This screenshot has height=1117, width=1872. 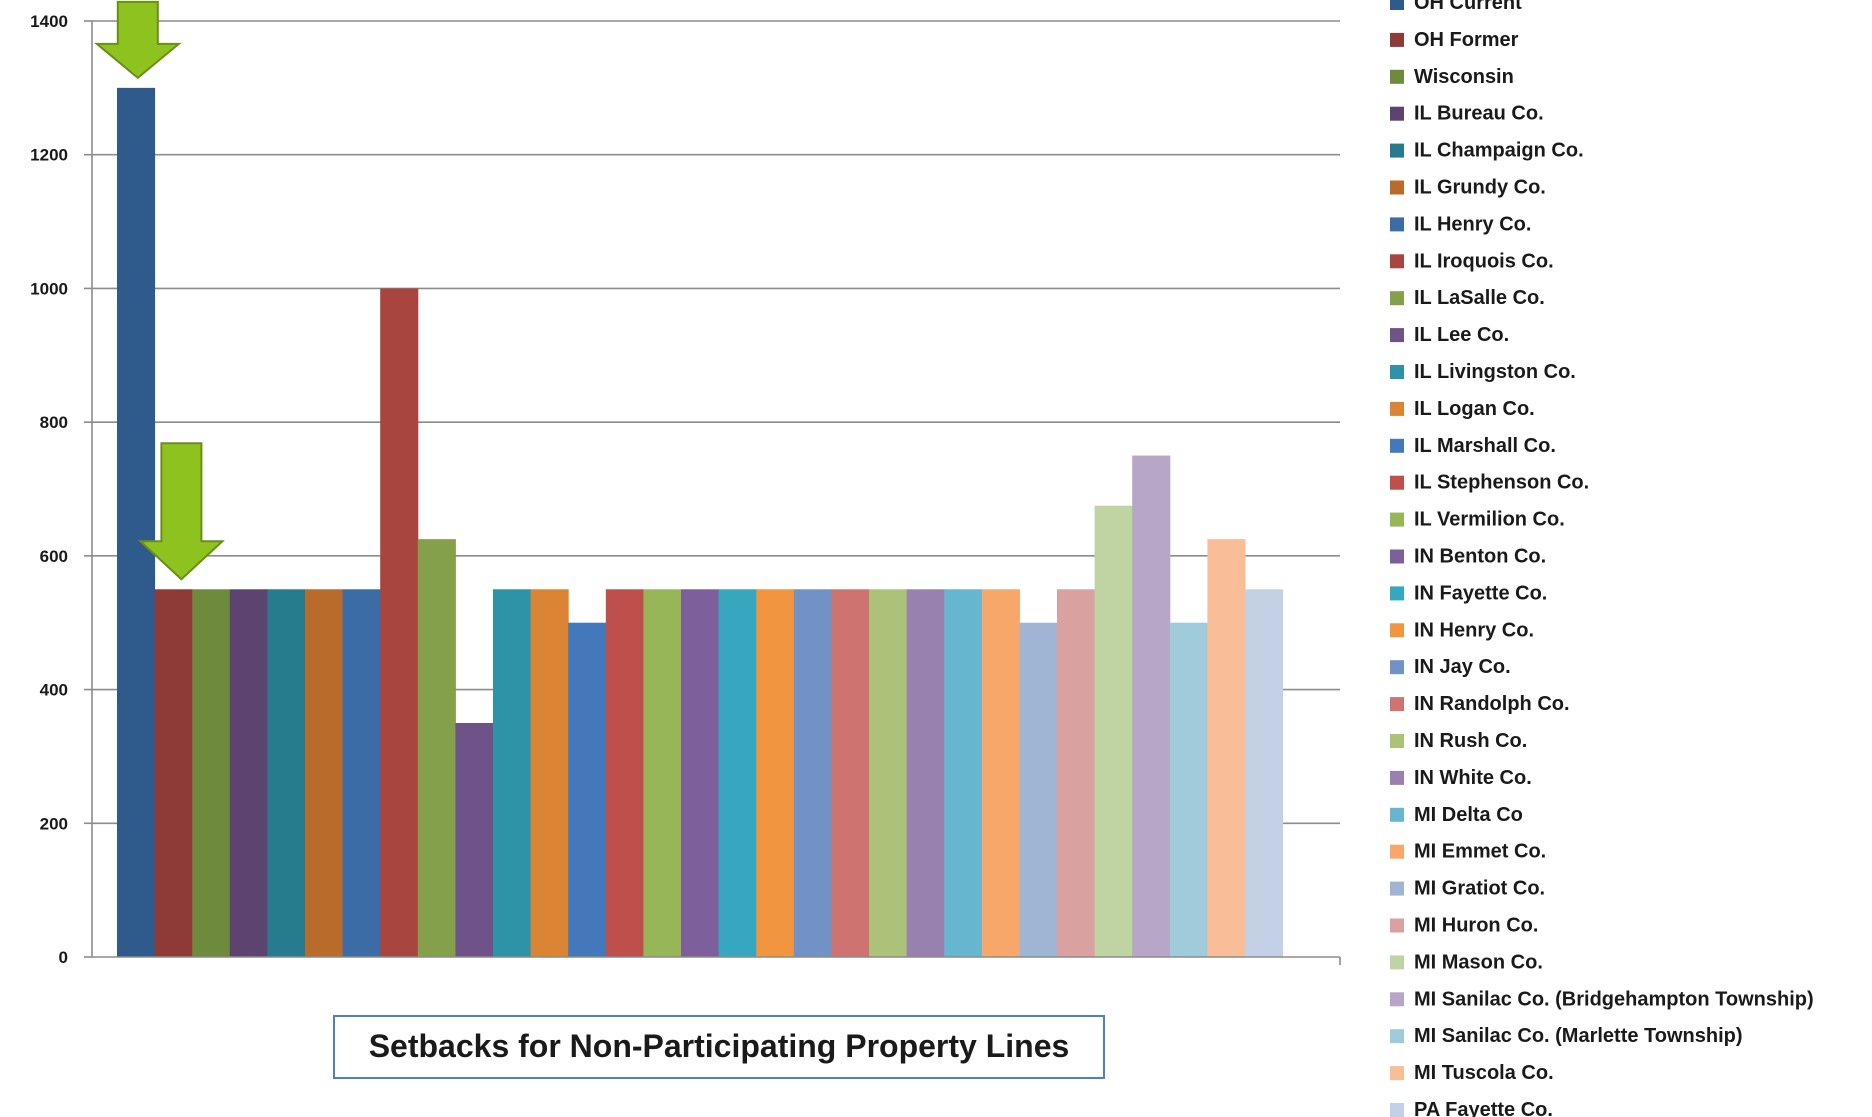 I want to click on y-tick-label: 400, so click(x=54, y=690).